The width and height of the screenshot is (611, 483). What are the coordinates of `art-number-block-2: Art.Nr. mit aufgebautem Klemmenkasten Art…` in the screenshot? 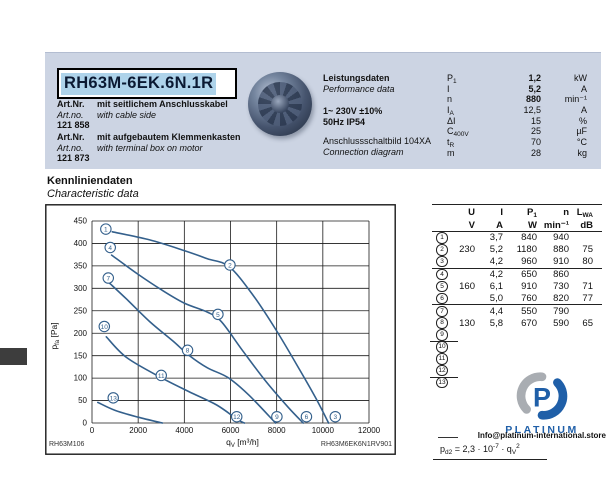 It's located at (149, 148).